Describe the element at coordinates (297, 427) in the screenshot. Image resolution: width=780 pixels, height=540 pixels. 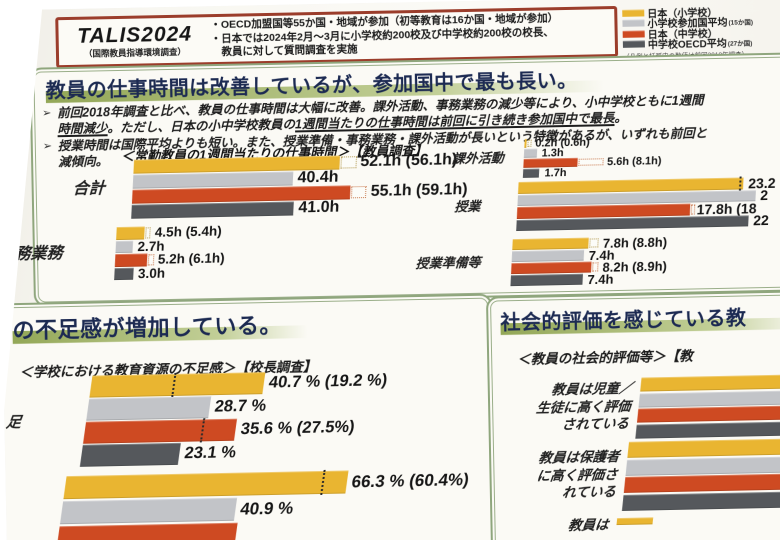
I see `bar-value: 35.6 % (27.5%)` at that location.